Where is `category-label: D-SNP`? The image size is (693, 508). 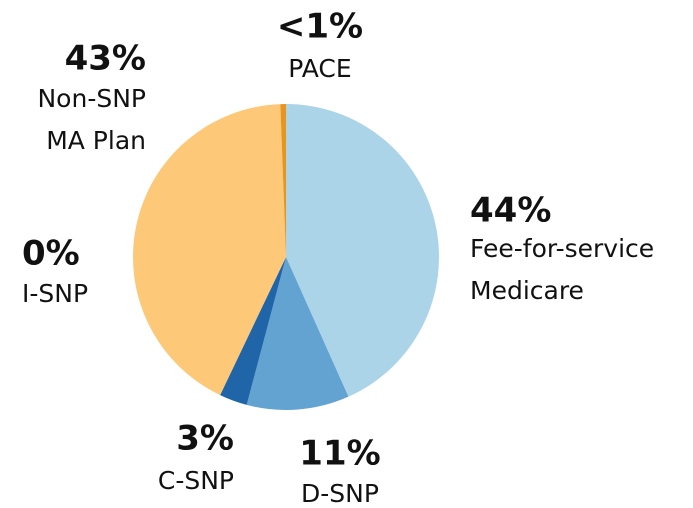
category-label: D-SNP is located at coordinates (340, 493).